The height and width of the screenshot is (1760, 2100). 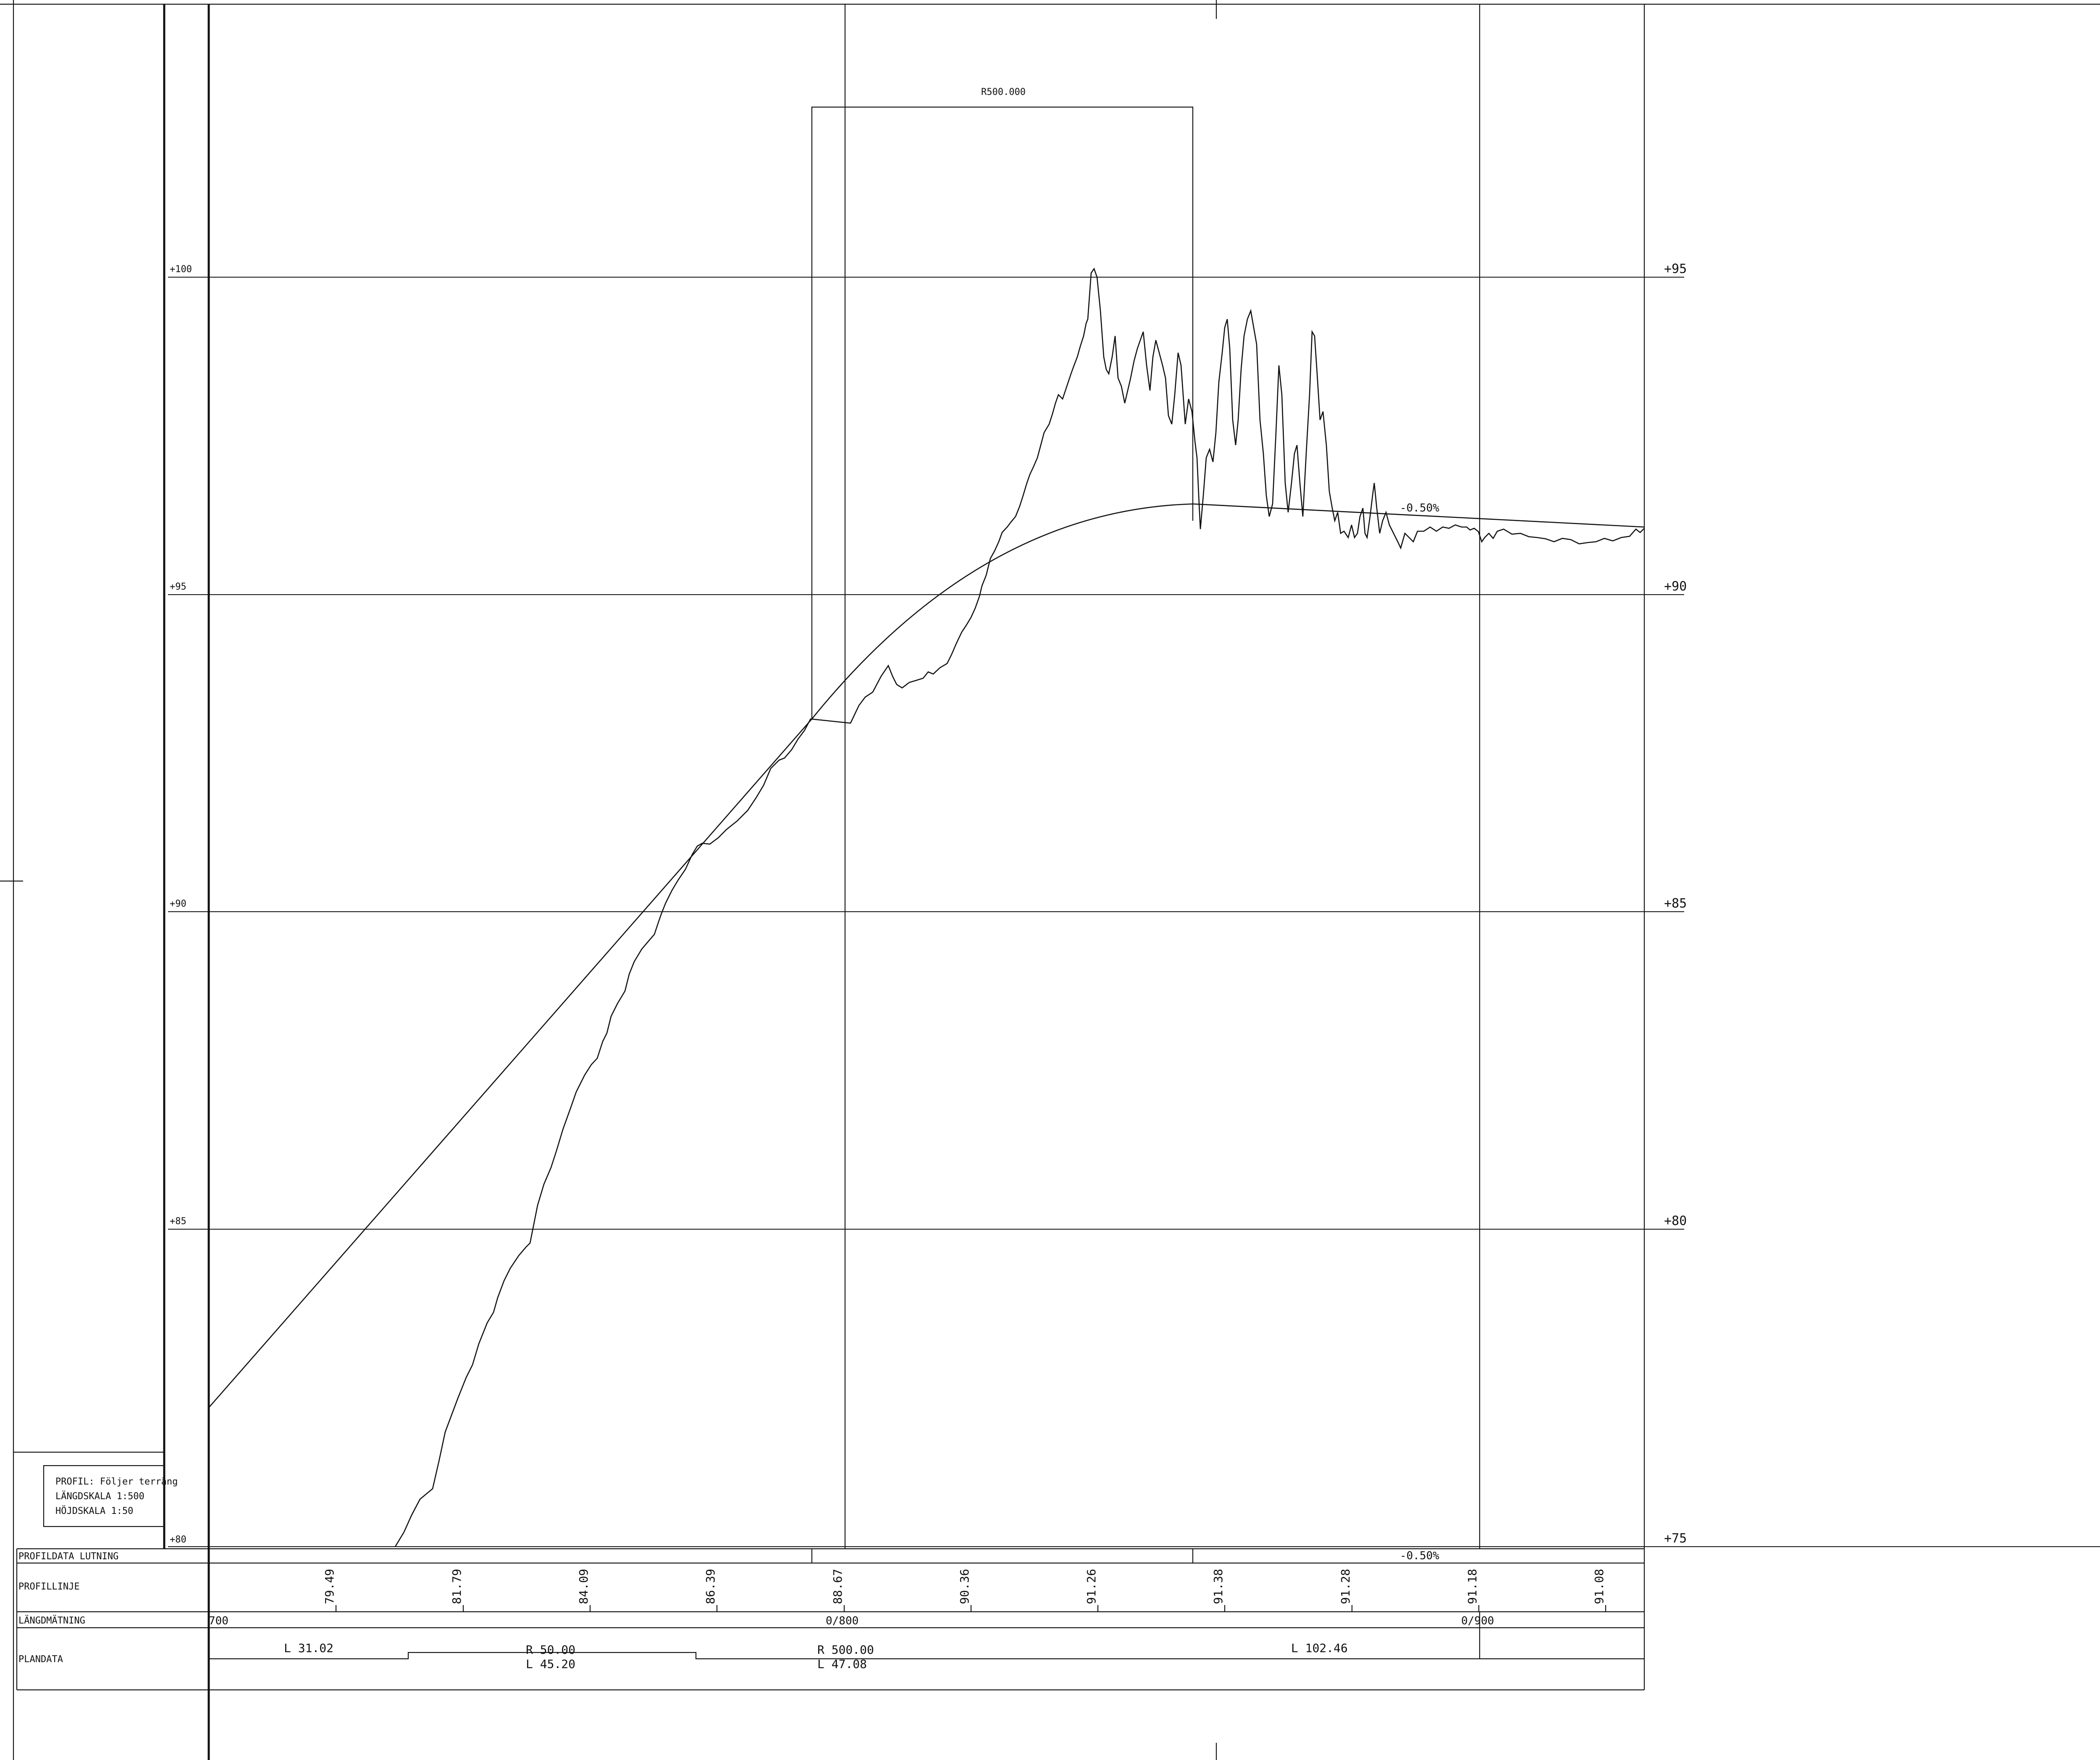 What do you see at coordinates (1675, 586) in the screenshot?
I see `right-axis-label: +90` at bounding box center [1675, 586].